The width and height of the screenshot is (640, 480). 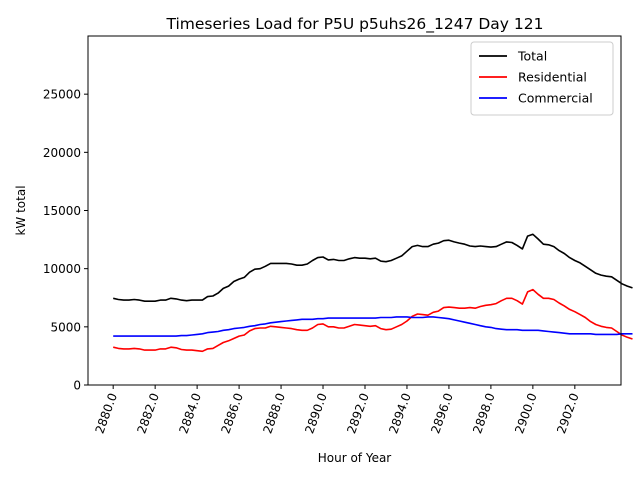 I want to click on y-tick-label: 5000, so click(x=65, y=327).